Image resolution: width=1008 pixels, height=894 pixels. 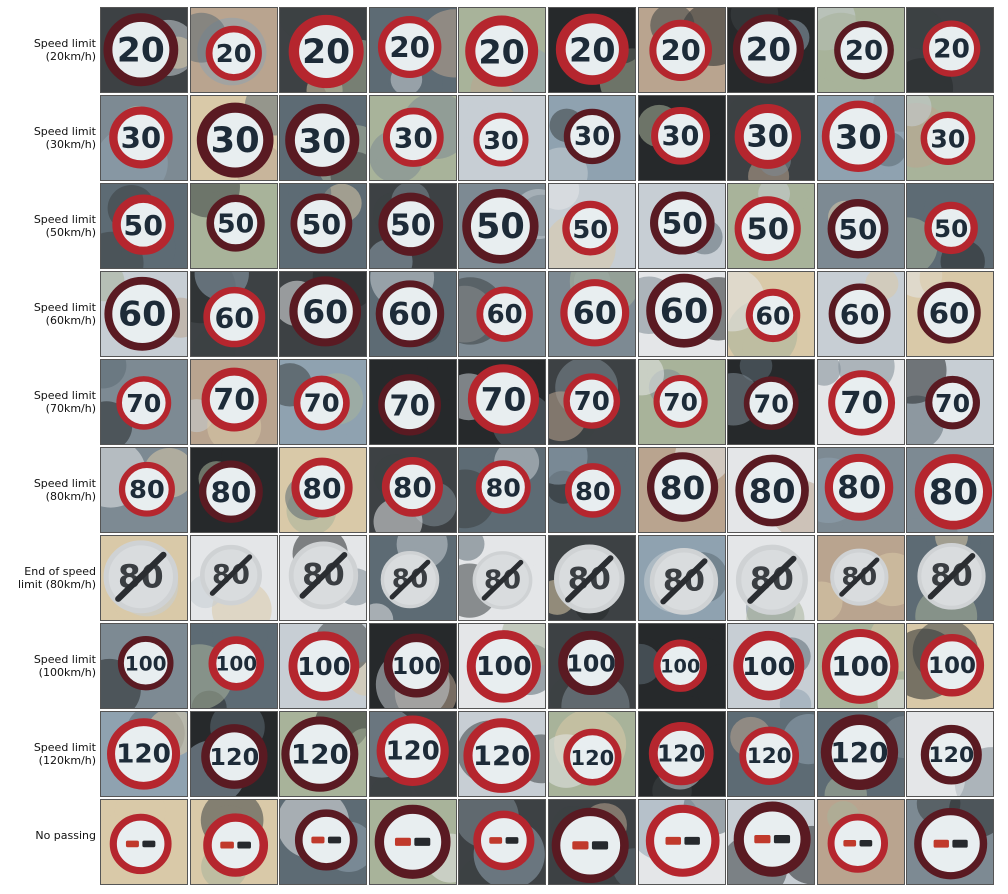 I want to click on row-label: Speed limit (50km/h), so click(x=64, y=226).